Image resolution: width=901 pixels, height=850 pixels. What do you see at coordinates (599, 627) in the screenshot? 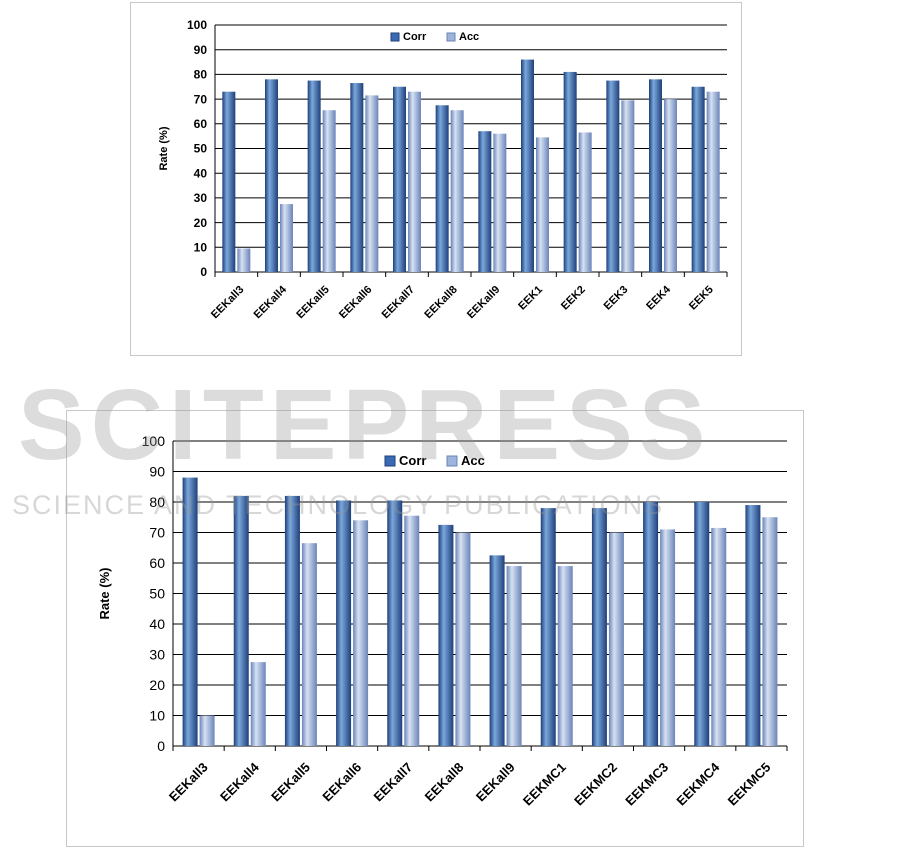
I see `bar-corr-eekmc2` at bounding box center [599, 627].